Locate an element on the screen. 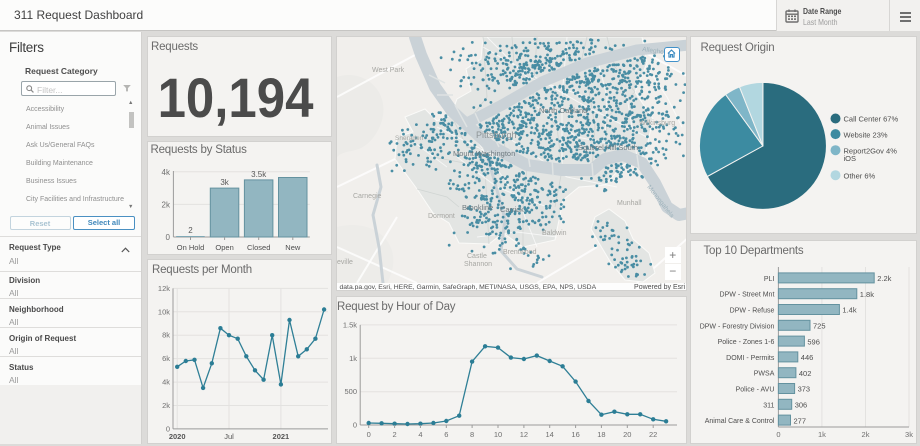 This screenshot has width=920, height=446. svg-text: Dormont is located at coordinates (441, 216).